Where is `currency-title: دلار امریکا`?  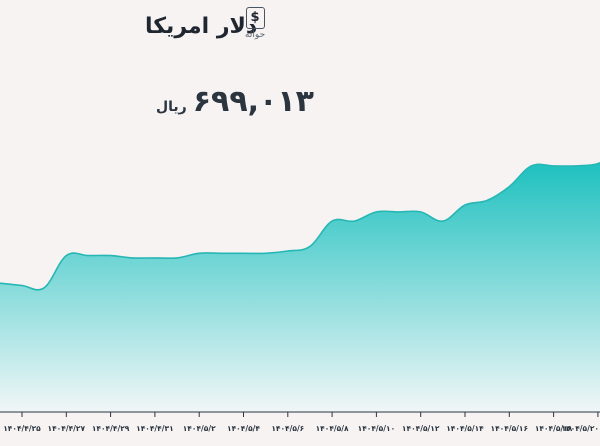
currency-title: دلار امریکا is located at coordinates (201, 26).